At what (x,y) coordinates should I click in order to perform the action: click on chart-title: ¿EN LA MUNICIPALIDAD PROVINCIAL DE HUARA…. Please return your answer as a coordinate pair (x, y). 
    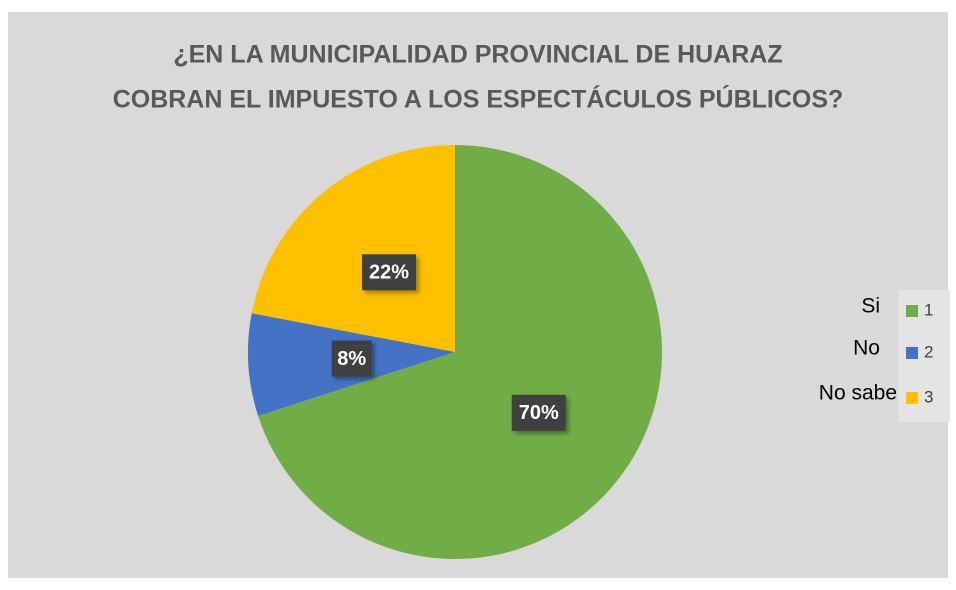
    Looking at the image, I should click on (477, 55).